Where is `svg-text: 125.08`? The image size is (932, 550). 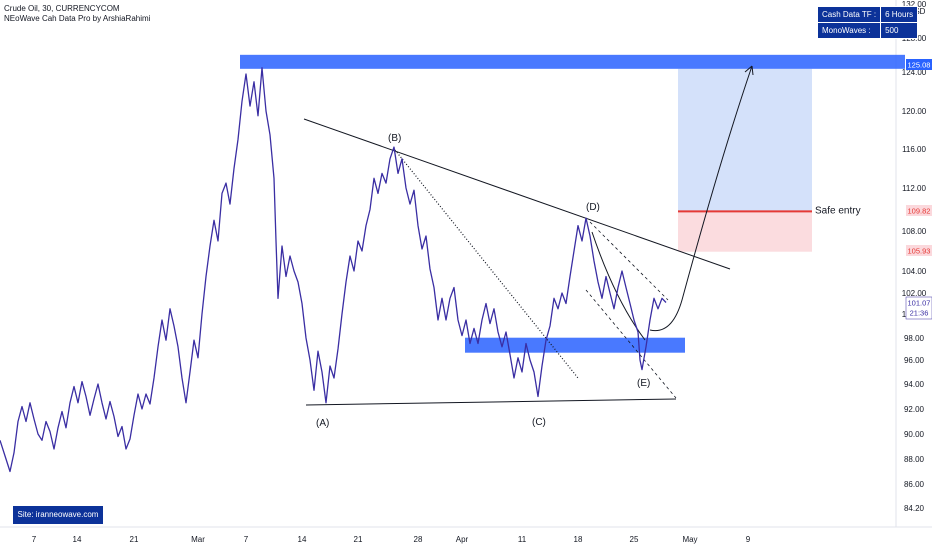 svg-text: 125.08 is located at coordinates (919, 65).